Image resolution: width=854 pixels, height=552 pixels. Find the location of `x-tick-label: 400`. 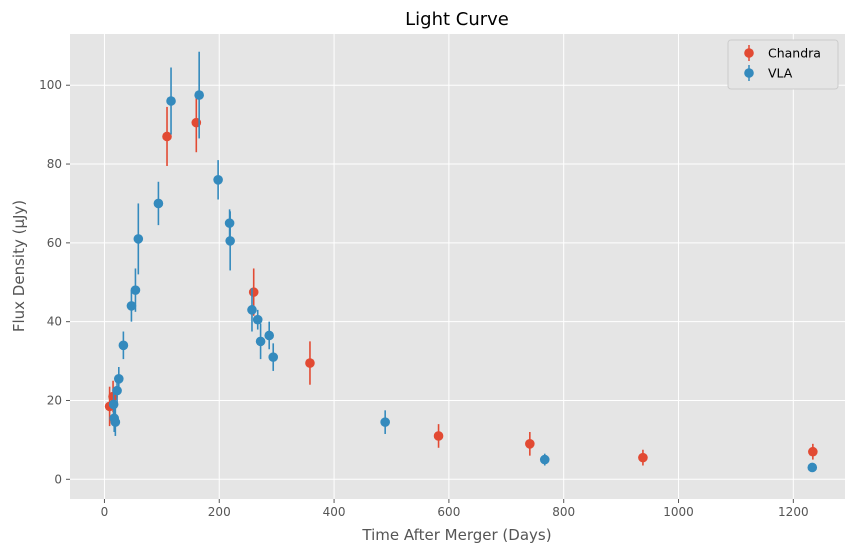

x-tick-label: 400 is located at coordinates (334, 512).